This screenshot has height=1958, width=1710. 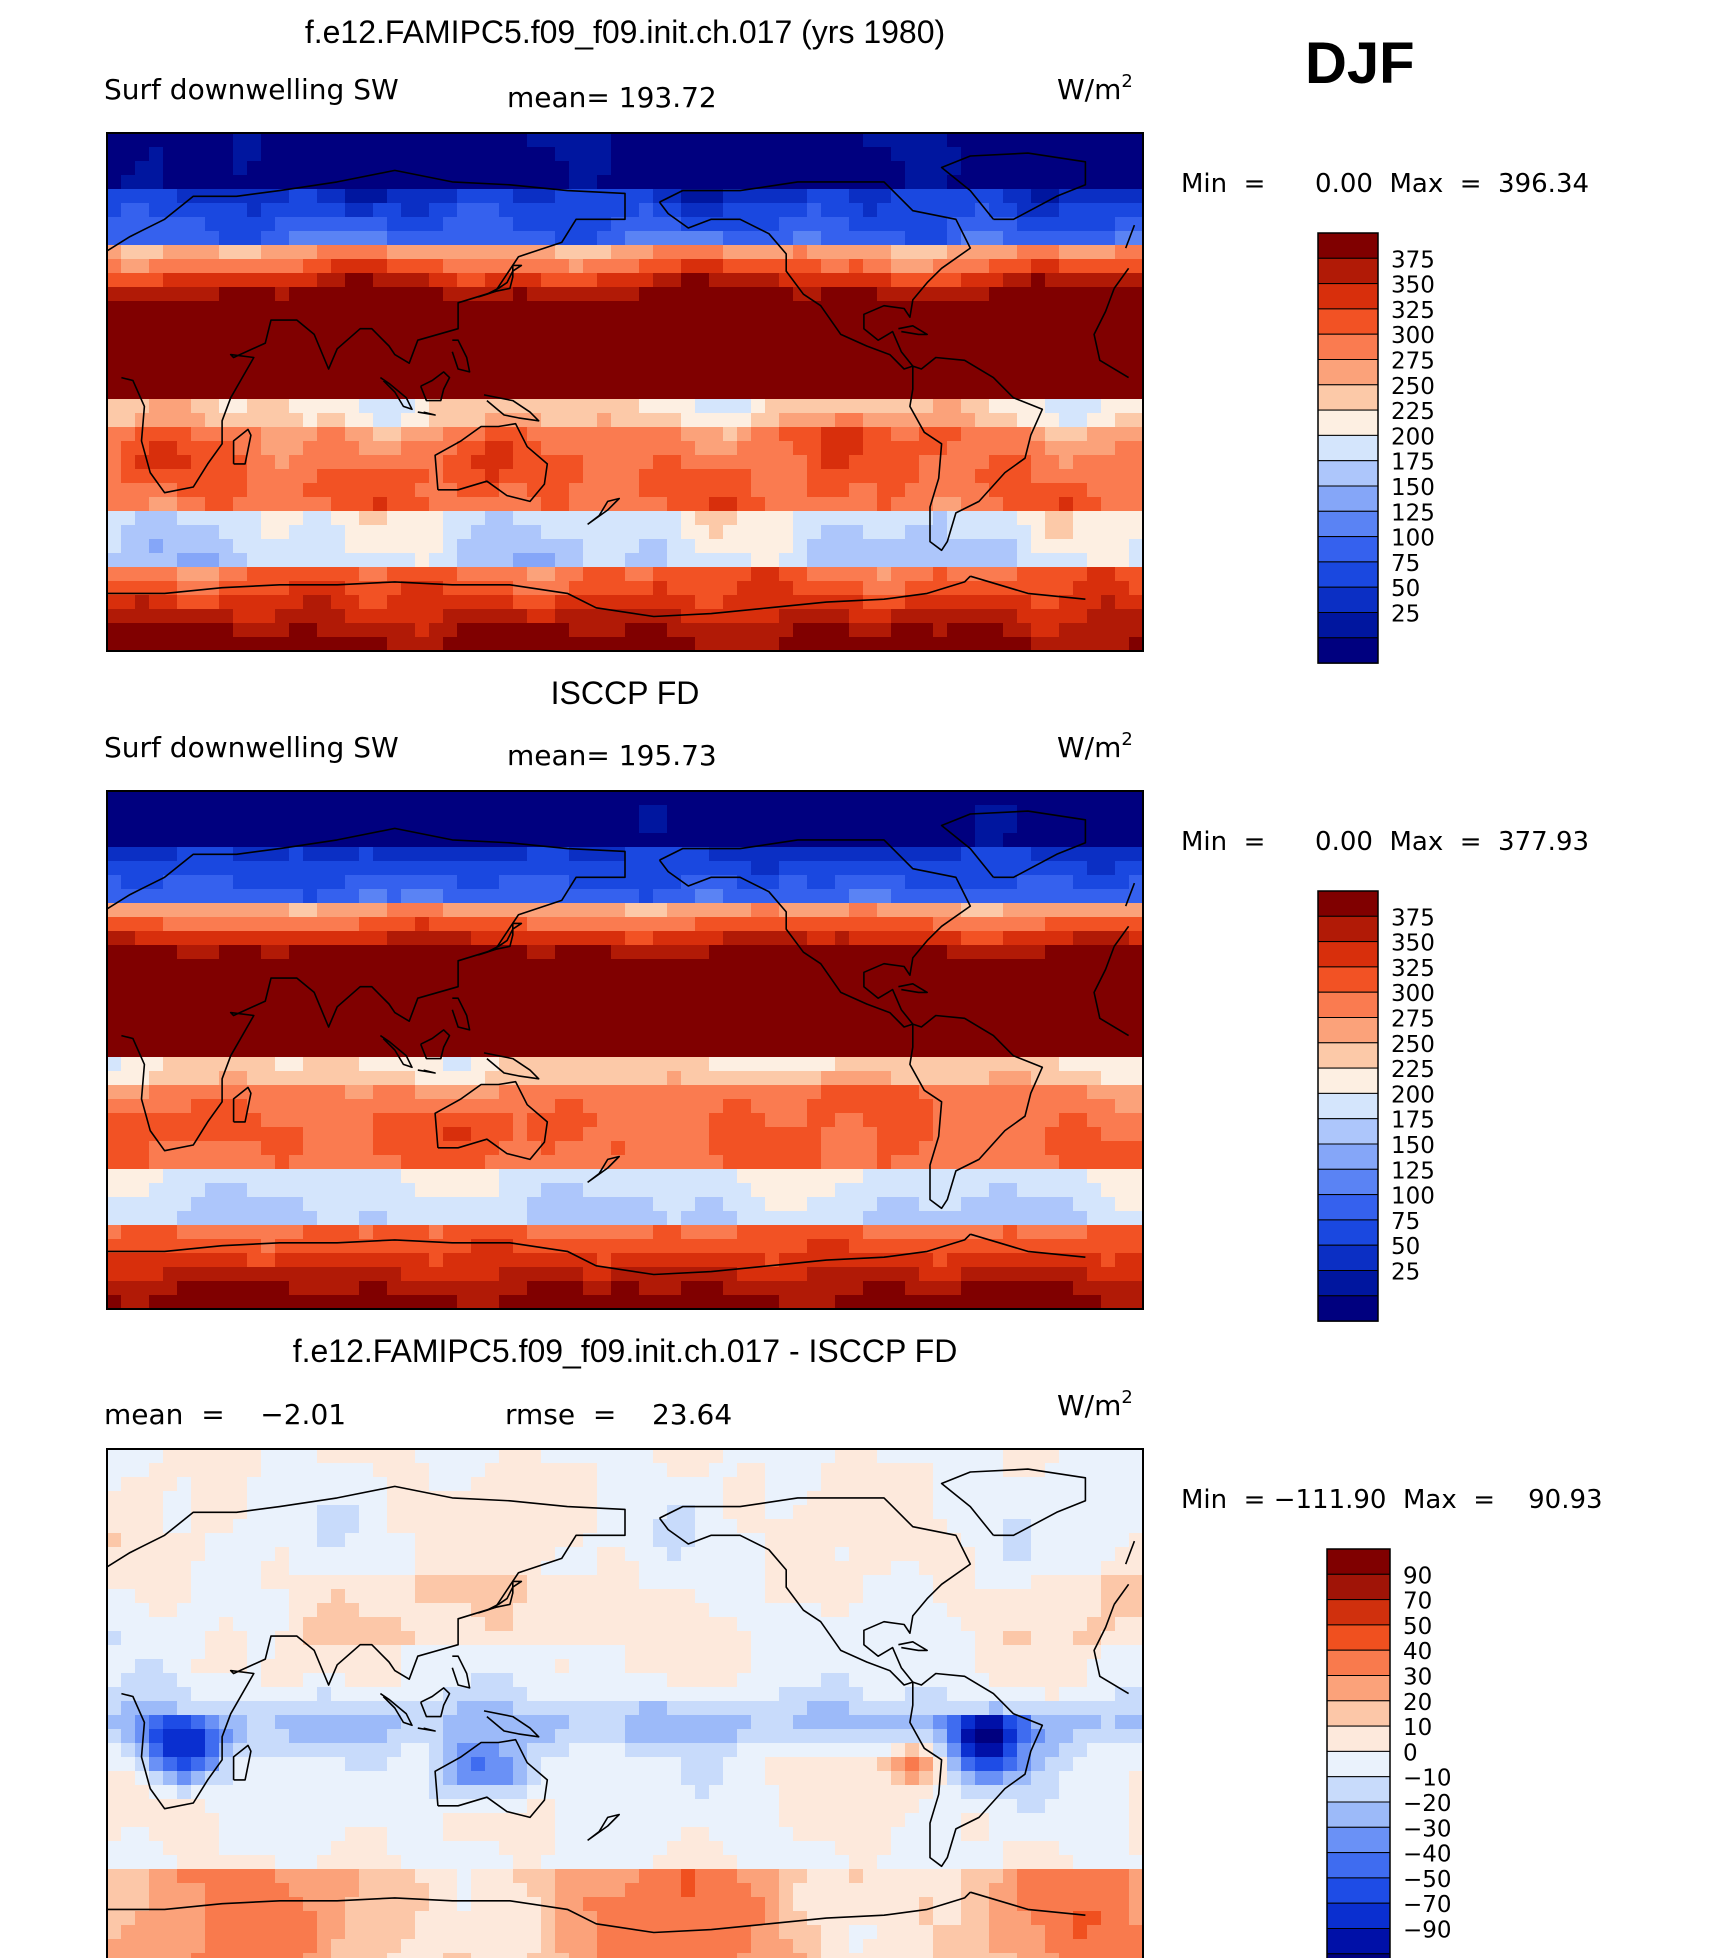 I want to click on coastlines, so click(x=621, y=385).